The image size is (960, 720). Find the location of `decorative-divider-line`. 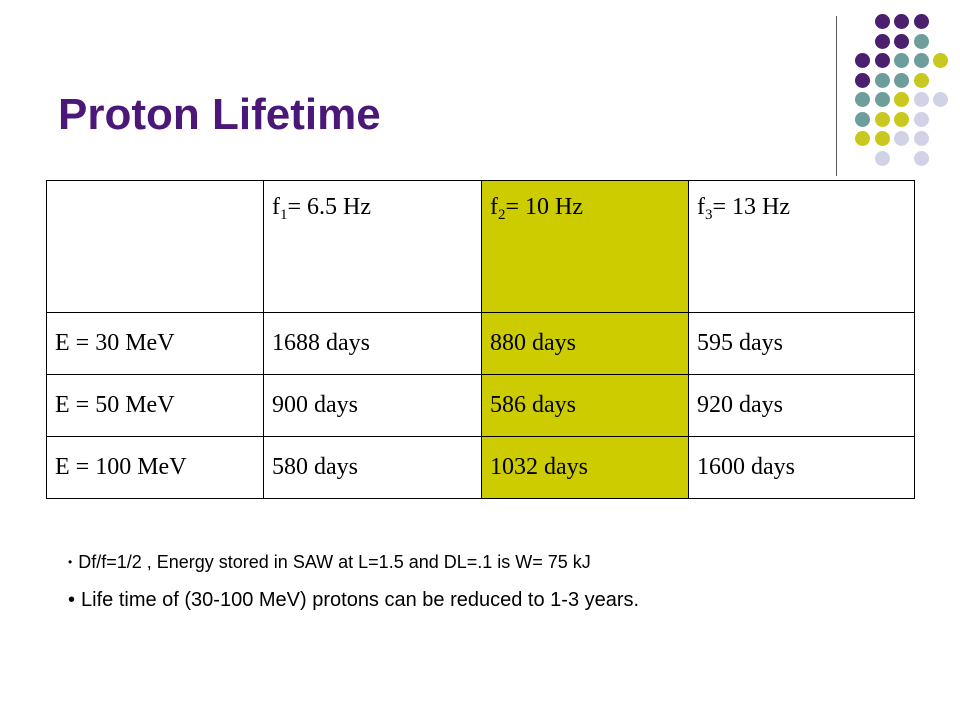

decorative-divider-line is located at coordinates (836, 96).